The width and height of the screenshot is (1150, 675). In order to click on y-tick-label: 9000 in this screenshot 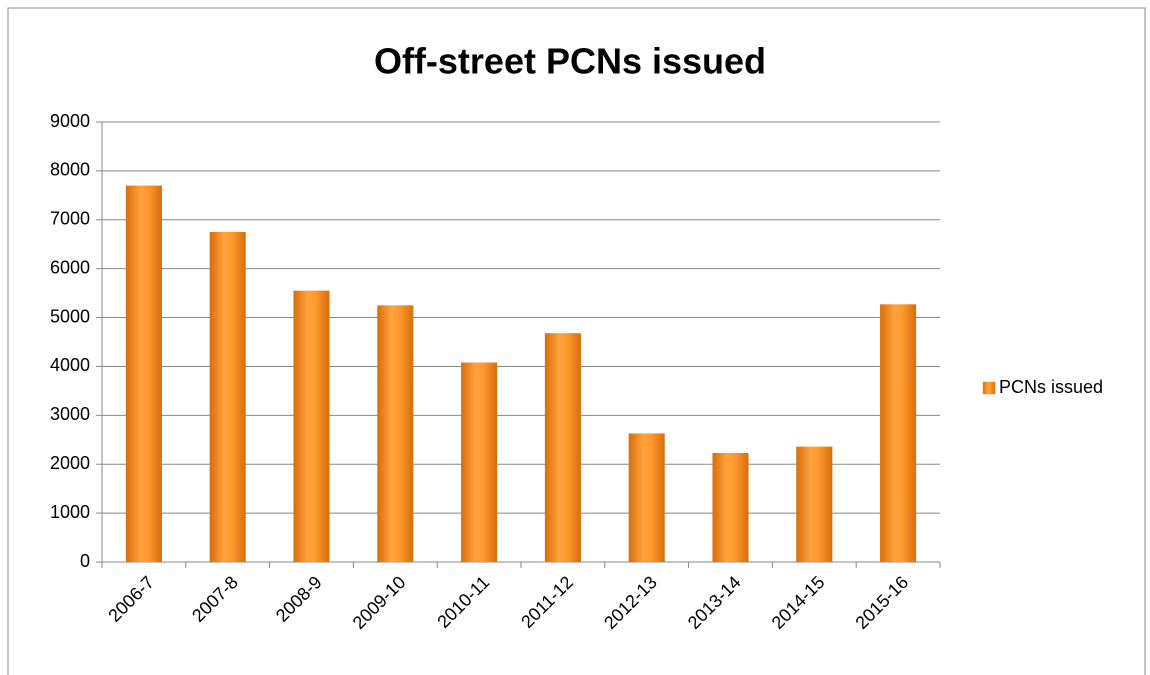, I will do `click(70, 121)`.